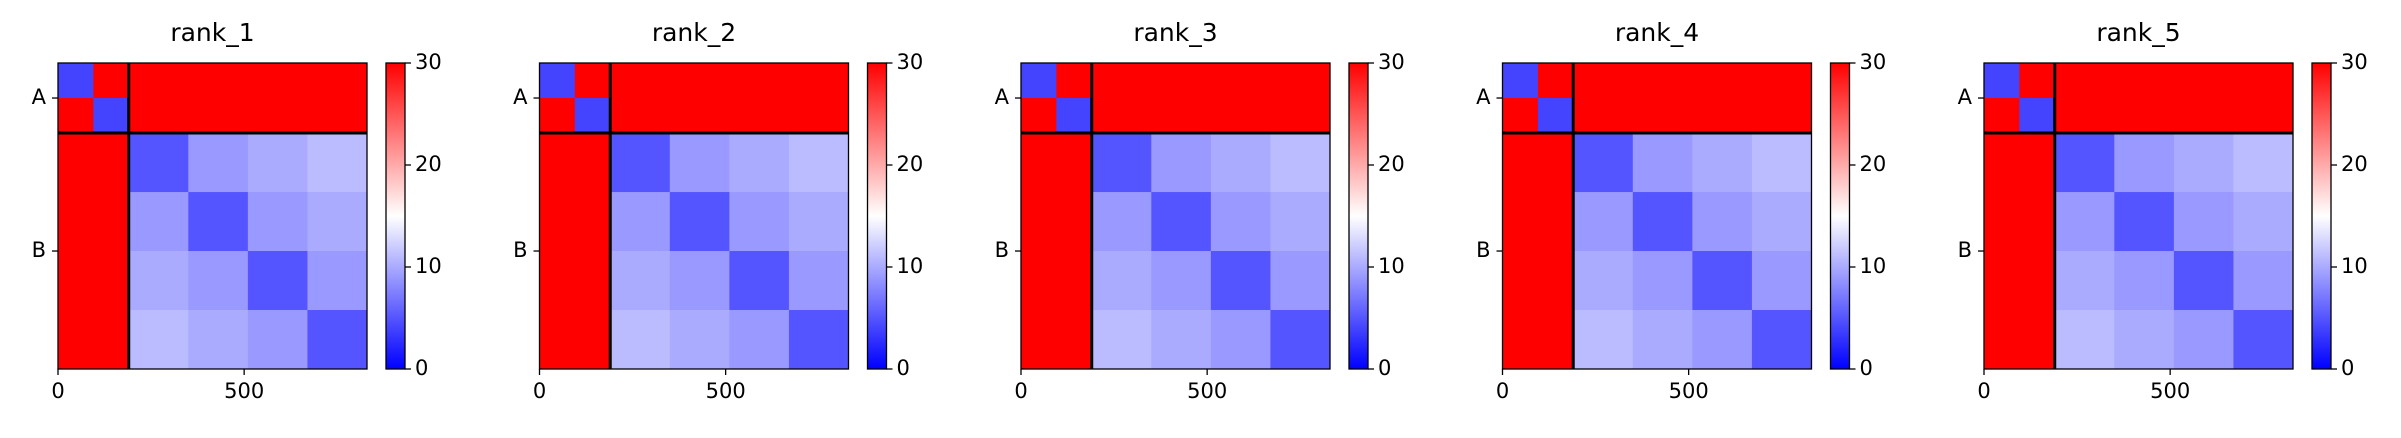  Describe the element at coordinates (428, 266) in the screenshot. I see `colorbar-tick-label: 10` at that location.